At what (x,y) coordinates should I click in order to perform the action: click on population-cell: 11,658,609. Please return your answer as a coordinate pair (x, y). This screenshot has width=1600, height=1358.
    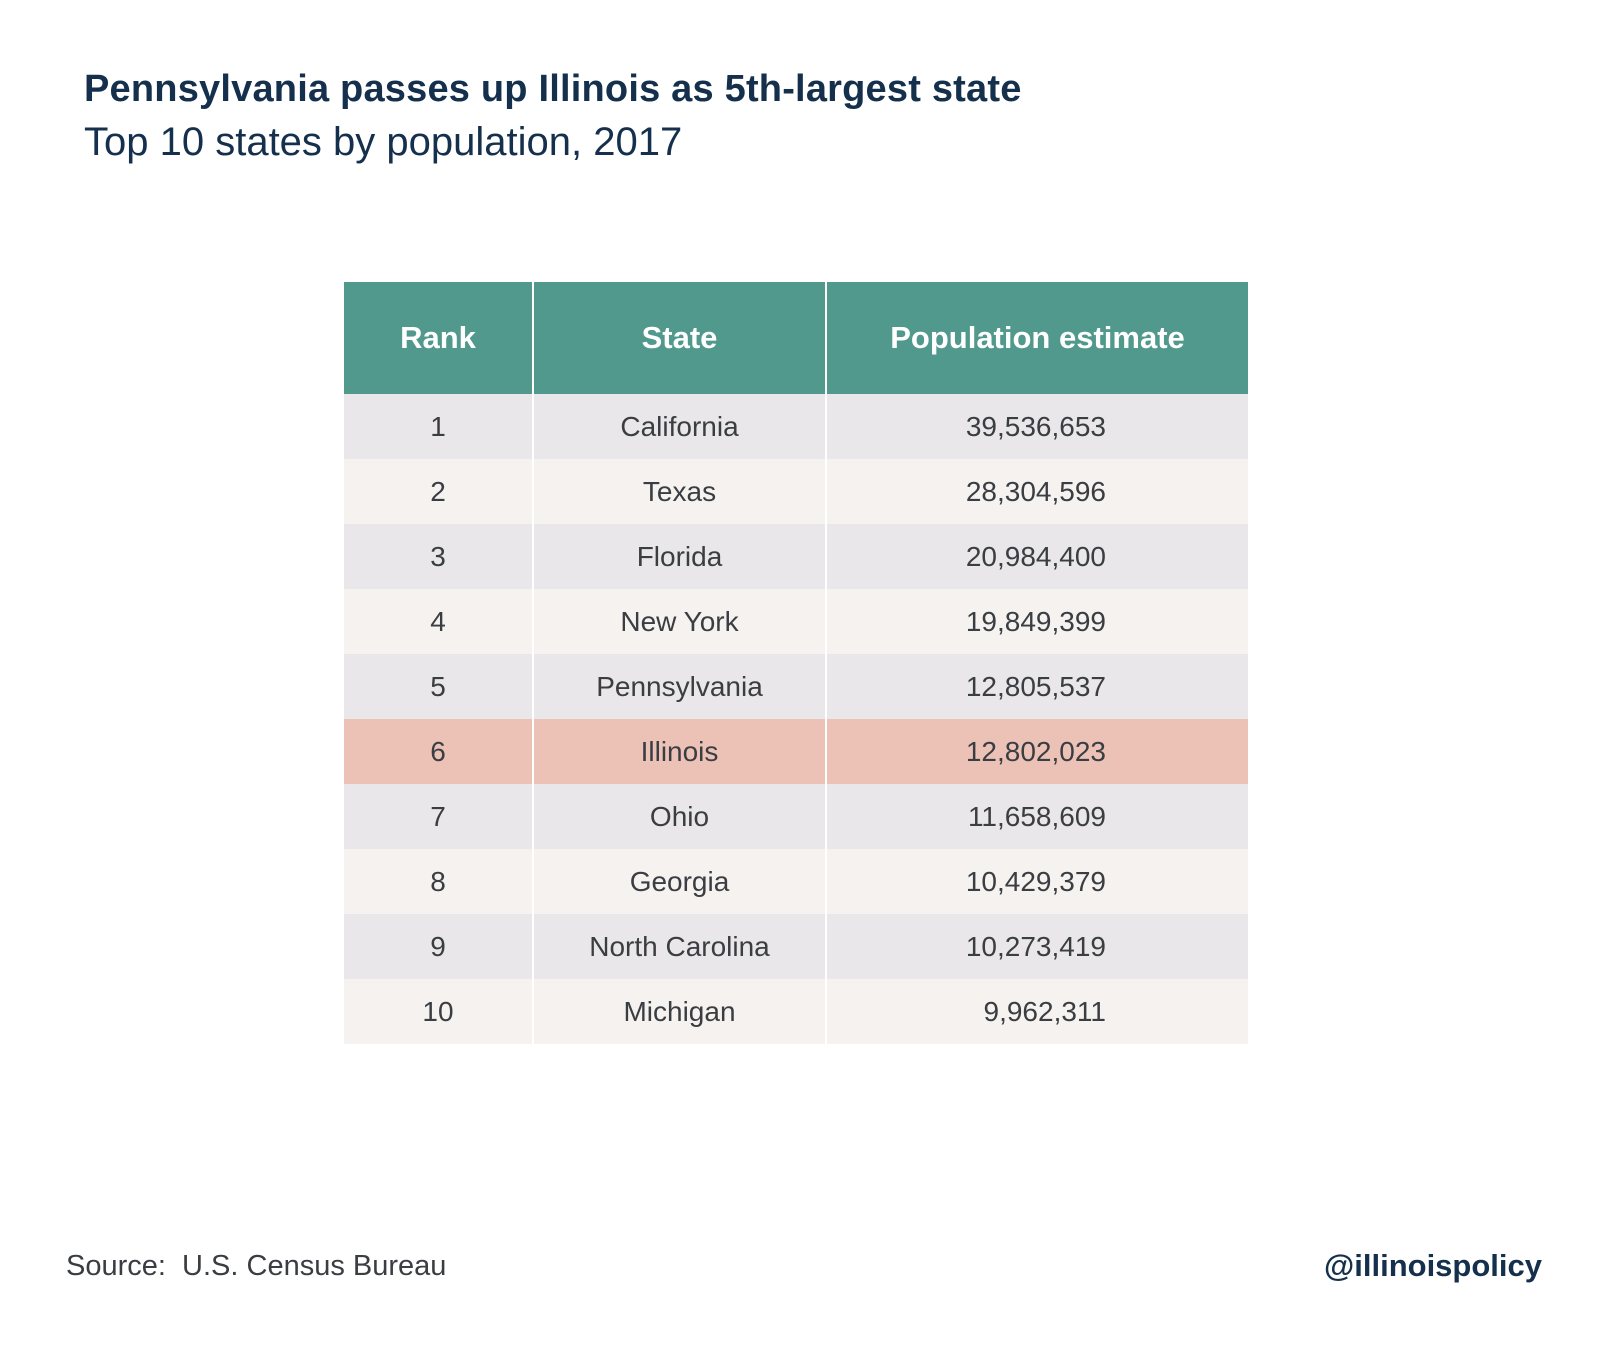
    Looking at the image, I should click on (1036, 816).